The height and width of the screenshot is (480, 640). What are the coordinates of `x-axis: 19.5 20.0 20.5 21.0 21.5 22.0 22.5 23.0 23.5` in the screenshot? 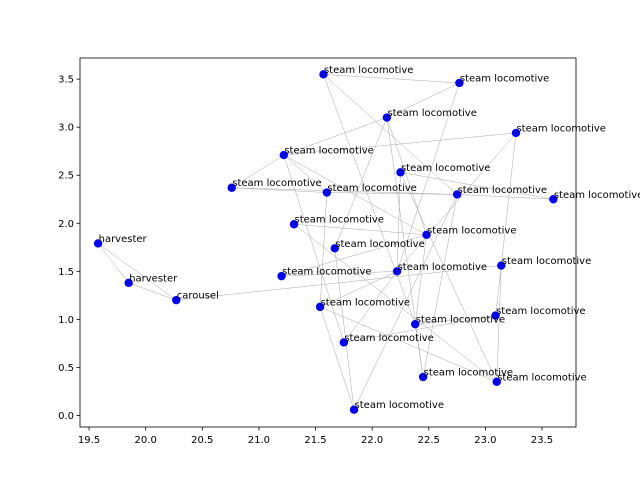 It's located at (315, 436).